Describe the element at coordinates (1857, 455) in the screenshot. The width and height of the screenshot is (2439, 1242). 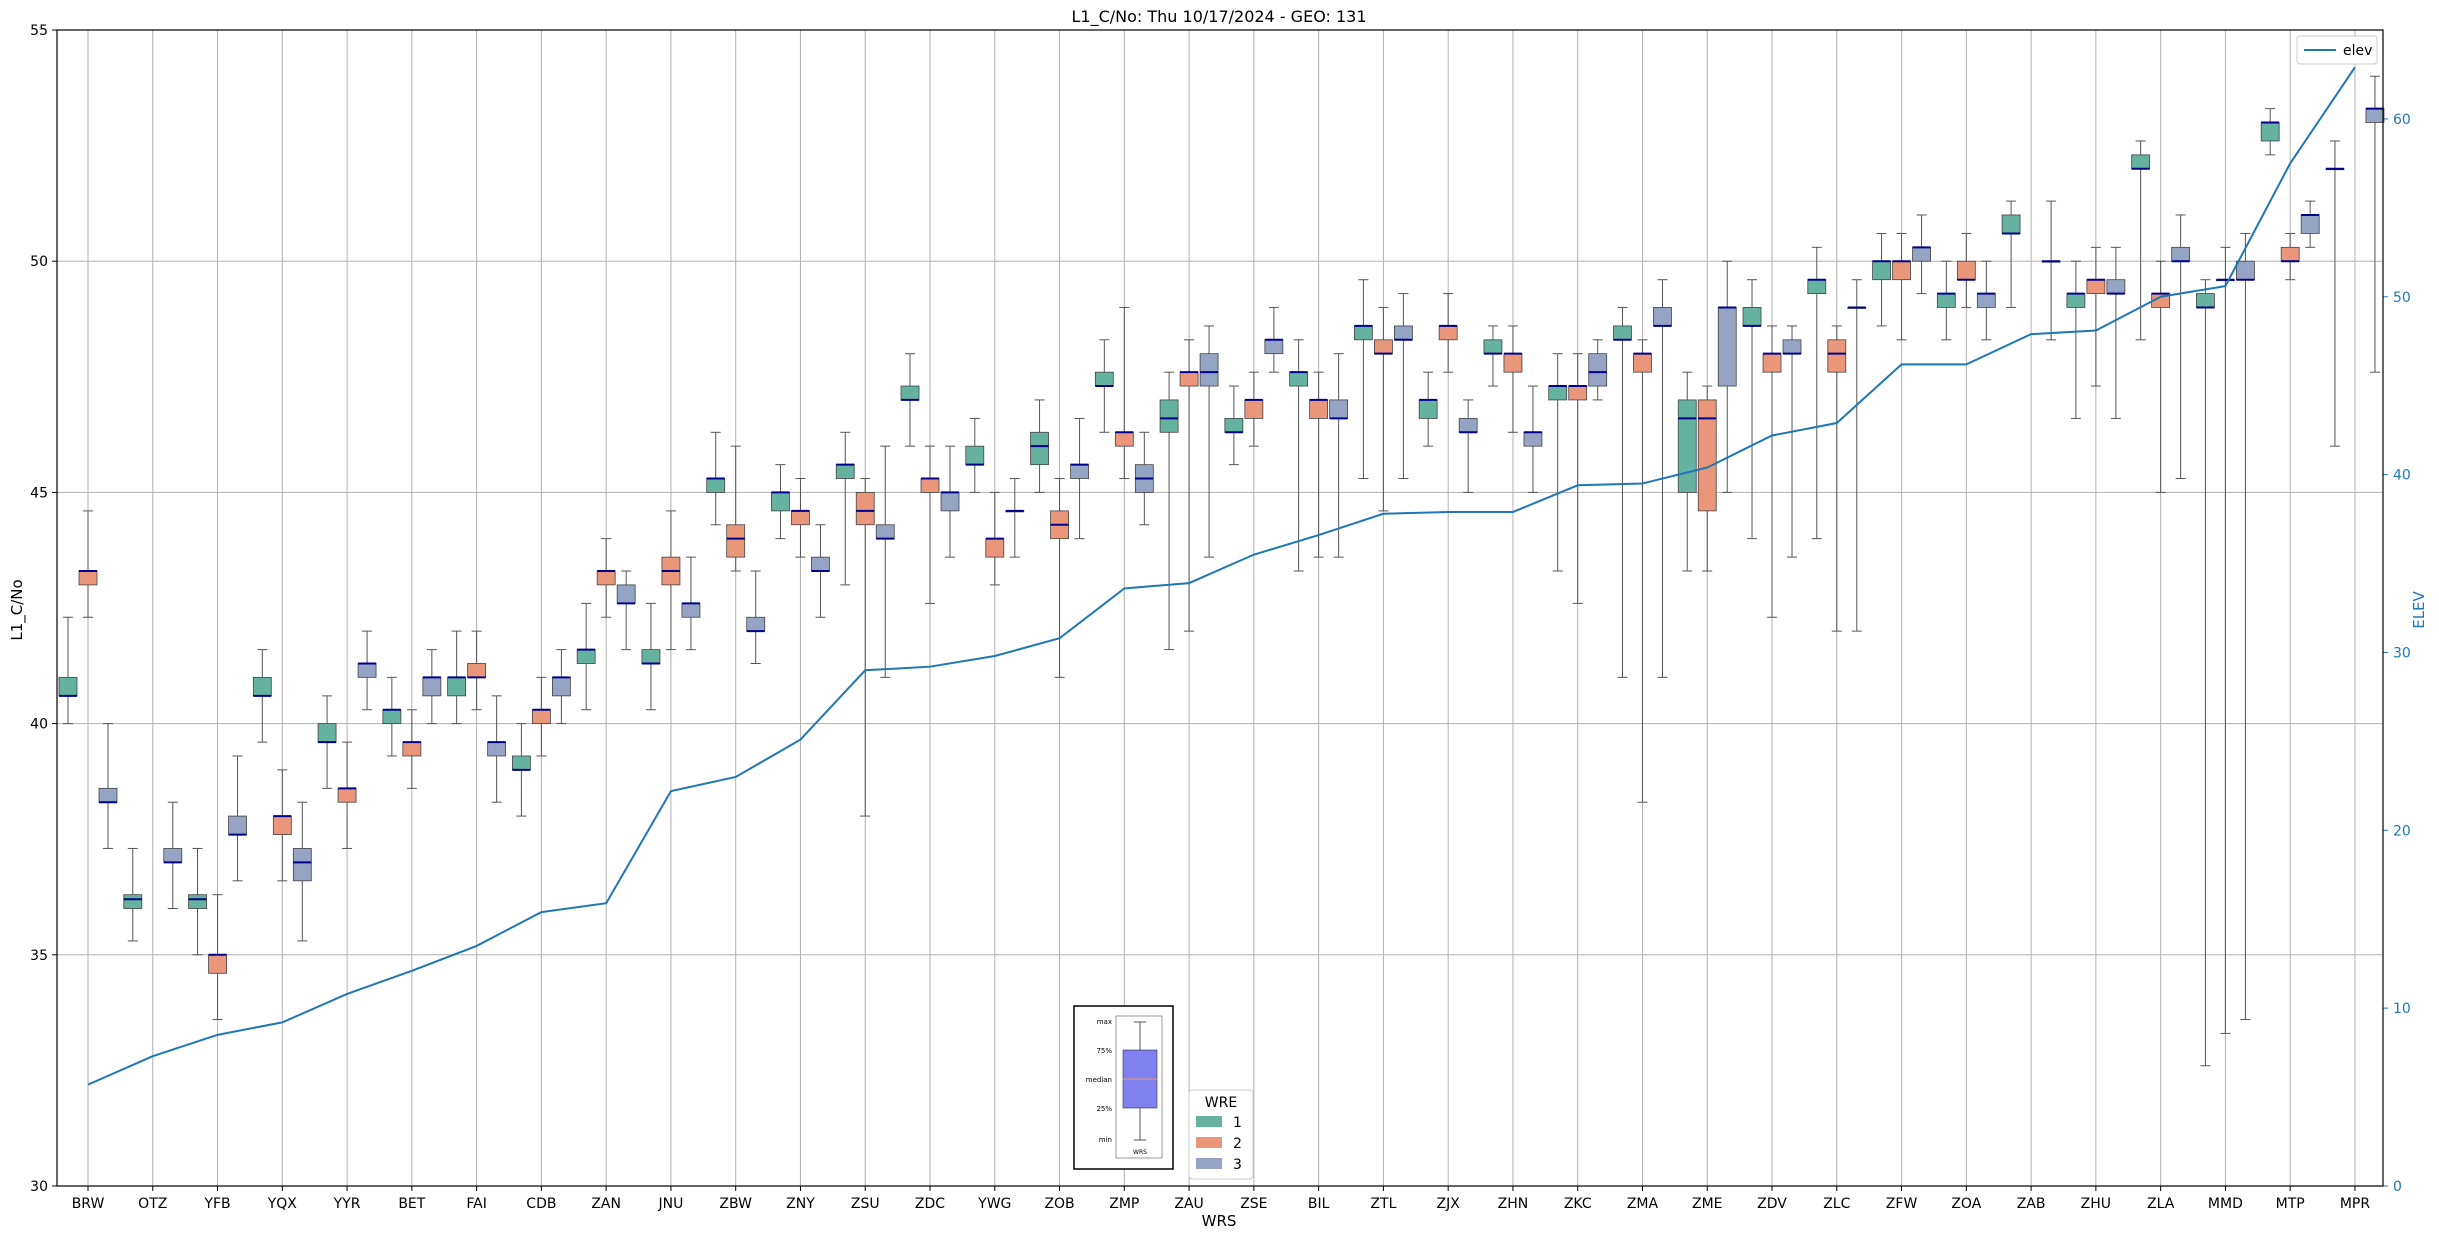
I see `box-wre3-zlc` at that location.